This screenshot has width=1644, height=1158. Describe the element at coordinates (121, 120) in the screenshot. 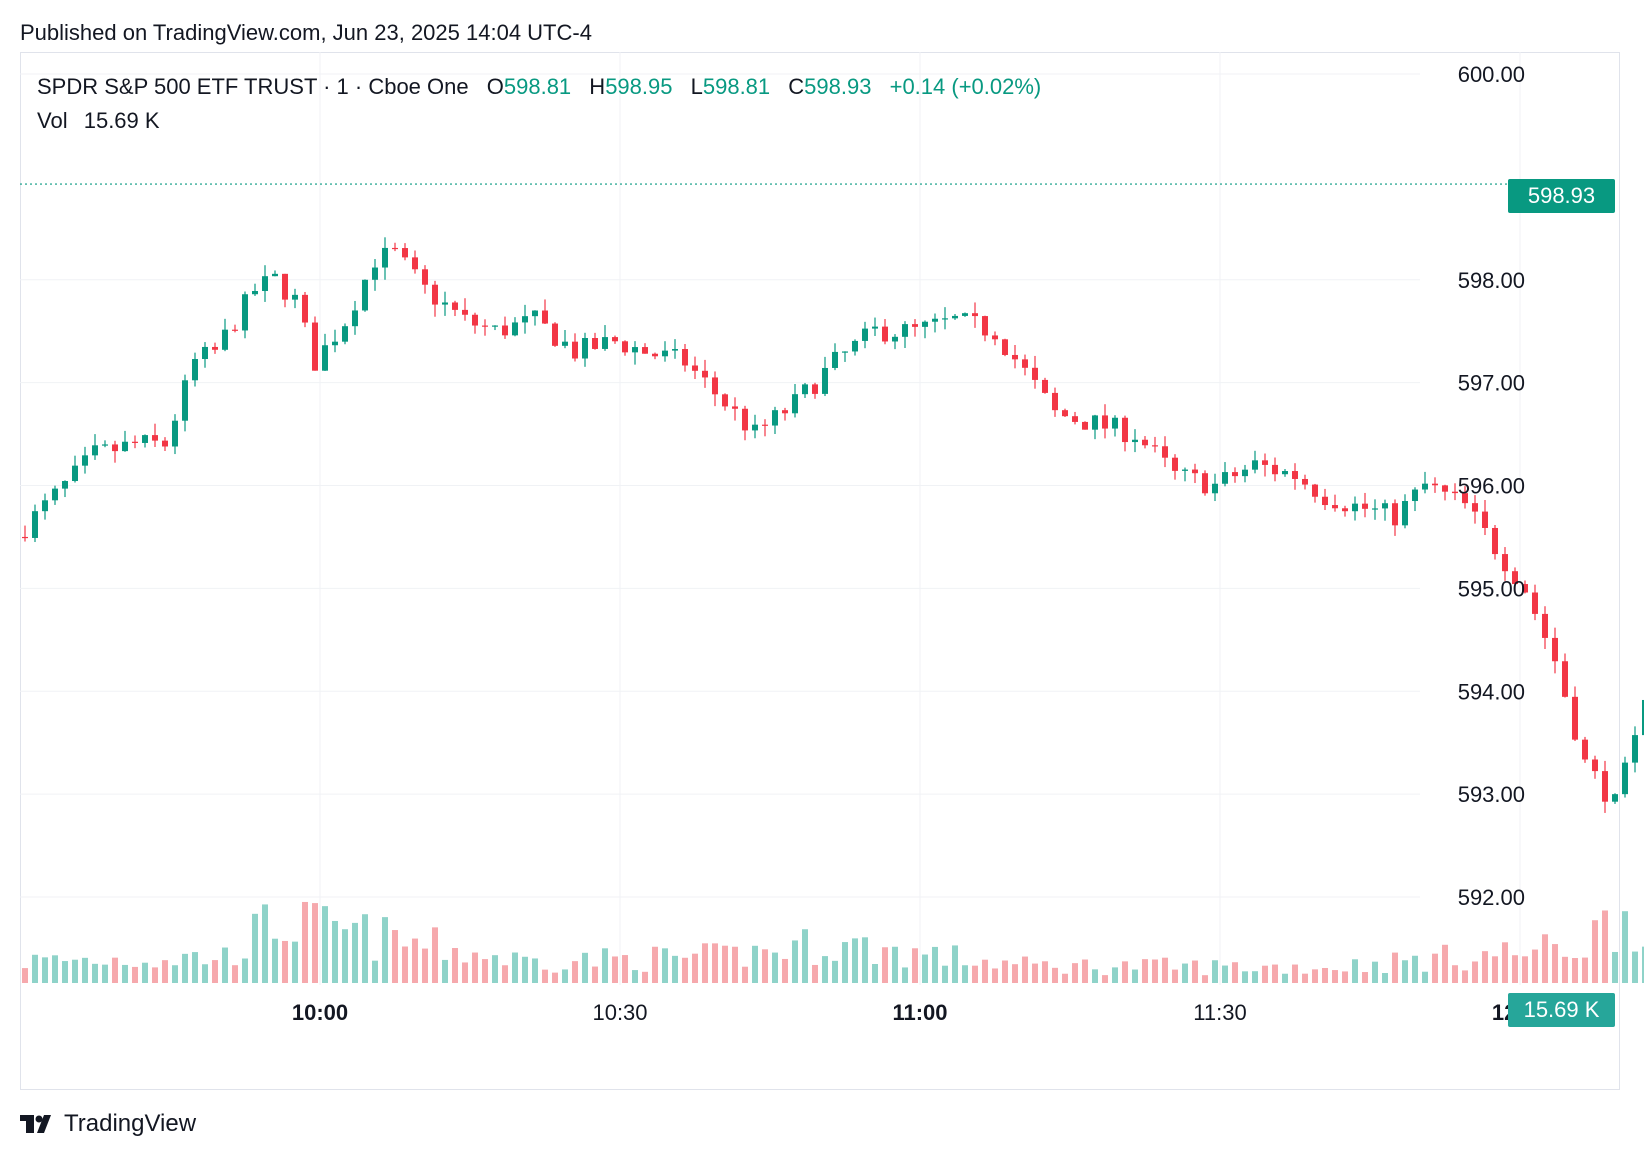

I see `volume-value: 15.69 K` at that location.